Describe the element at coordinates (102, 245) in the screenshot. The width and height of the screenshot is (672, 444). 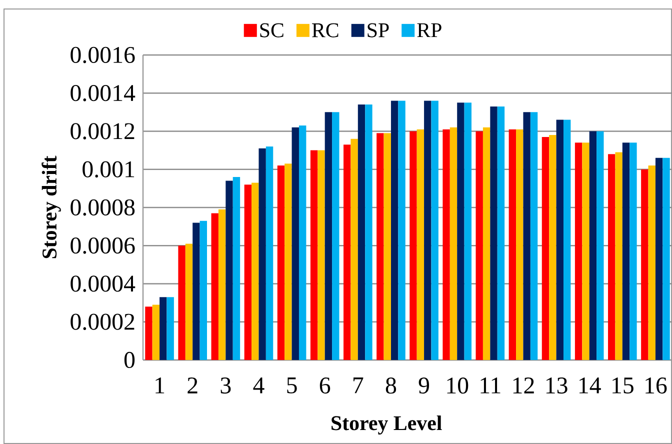
I see `y-tick-label: 0.0006` at that location.